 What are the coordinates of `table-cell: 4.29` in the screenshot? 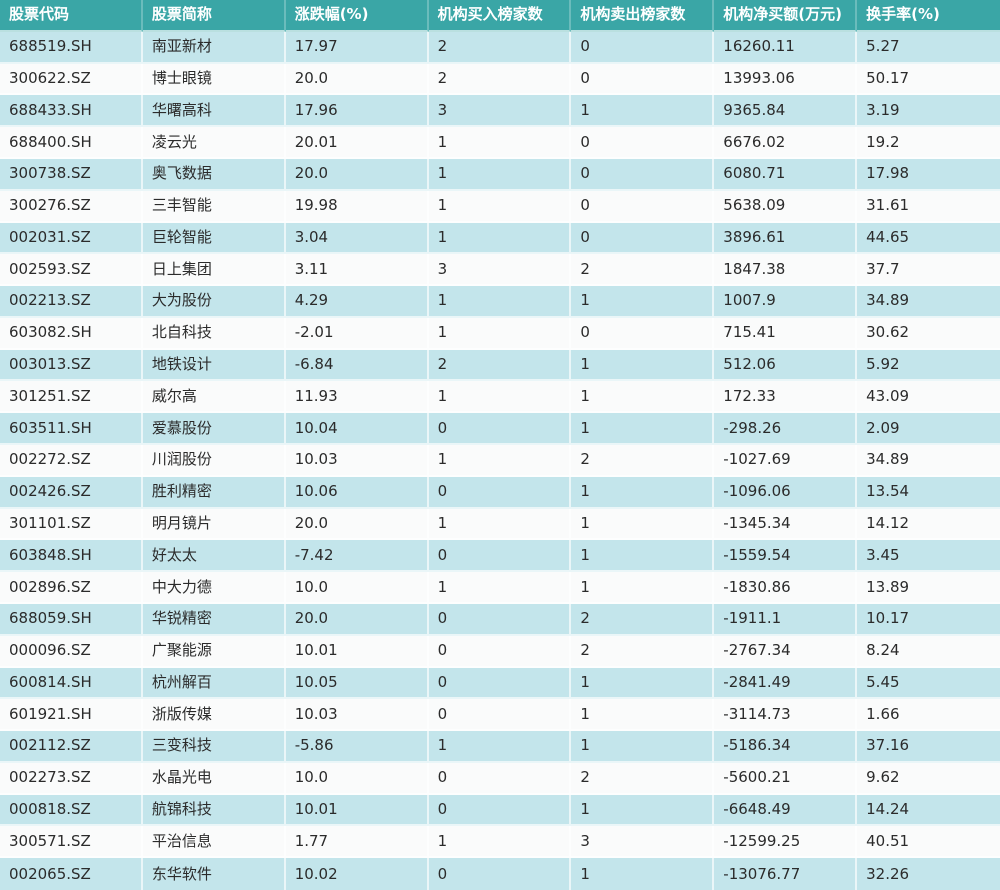 It's located at (357, 302).